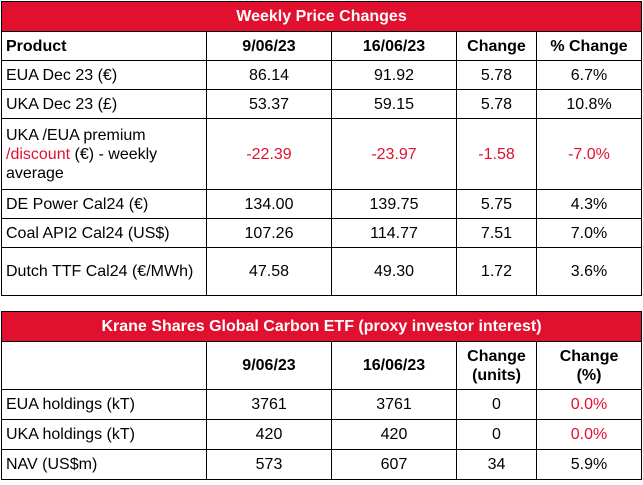 This screenshot has width=643, height=485. I want to click on price-date-1: 86.14, so click(269, 75).